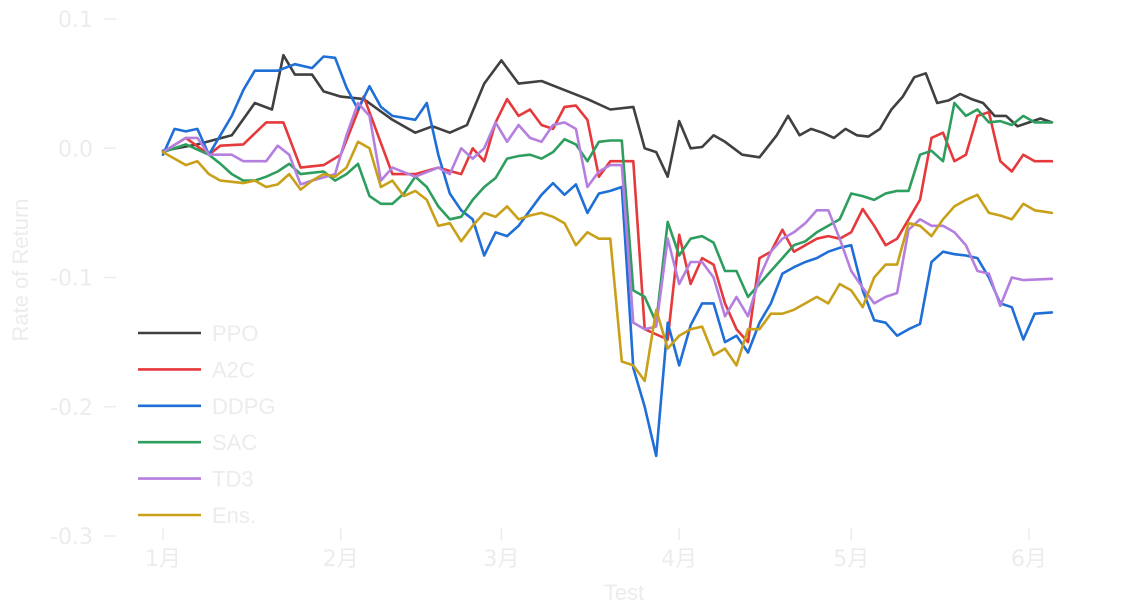 This screenshot has height=613, width=1148. Describe the element at coordinates (234, 515) in the screenshot. I see `legend-label: Ens.` at that location.